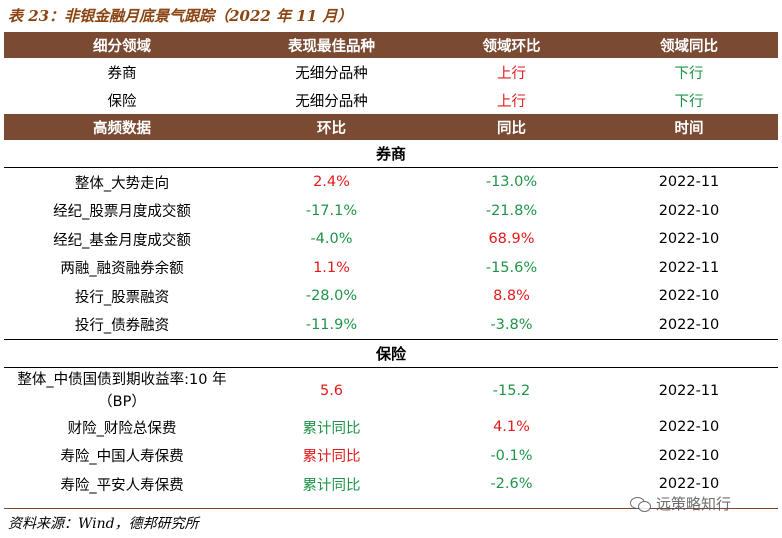  Describe the element at coordinates (331, 182) in the screenshot. I see `metric-mom: 2.4%` at that location.